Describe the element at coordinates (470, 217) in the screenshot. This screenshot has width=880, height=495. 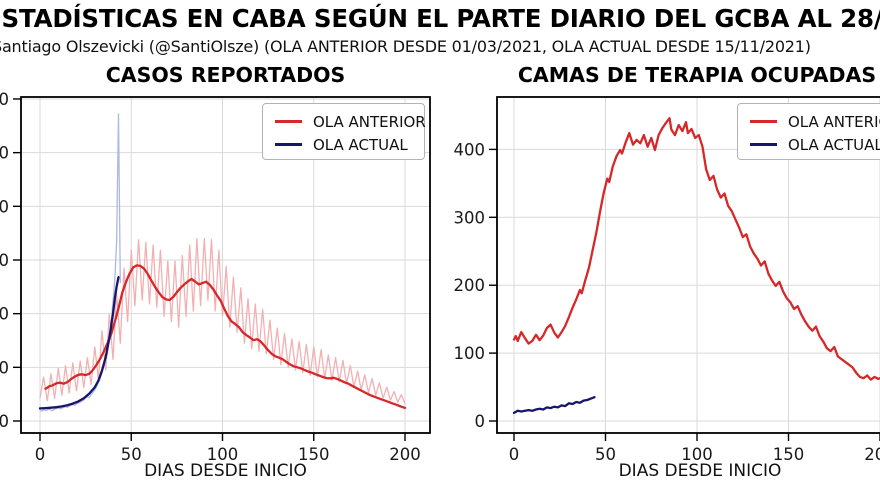
I see `svg-text: 300` at that location.